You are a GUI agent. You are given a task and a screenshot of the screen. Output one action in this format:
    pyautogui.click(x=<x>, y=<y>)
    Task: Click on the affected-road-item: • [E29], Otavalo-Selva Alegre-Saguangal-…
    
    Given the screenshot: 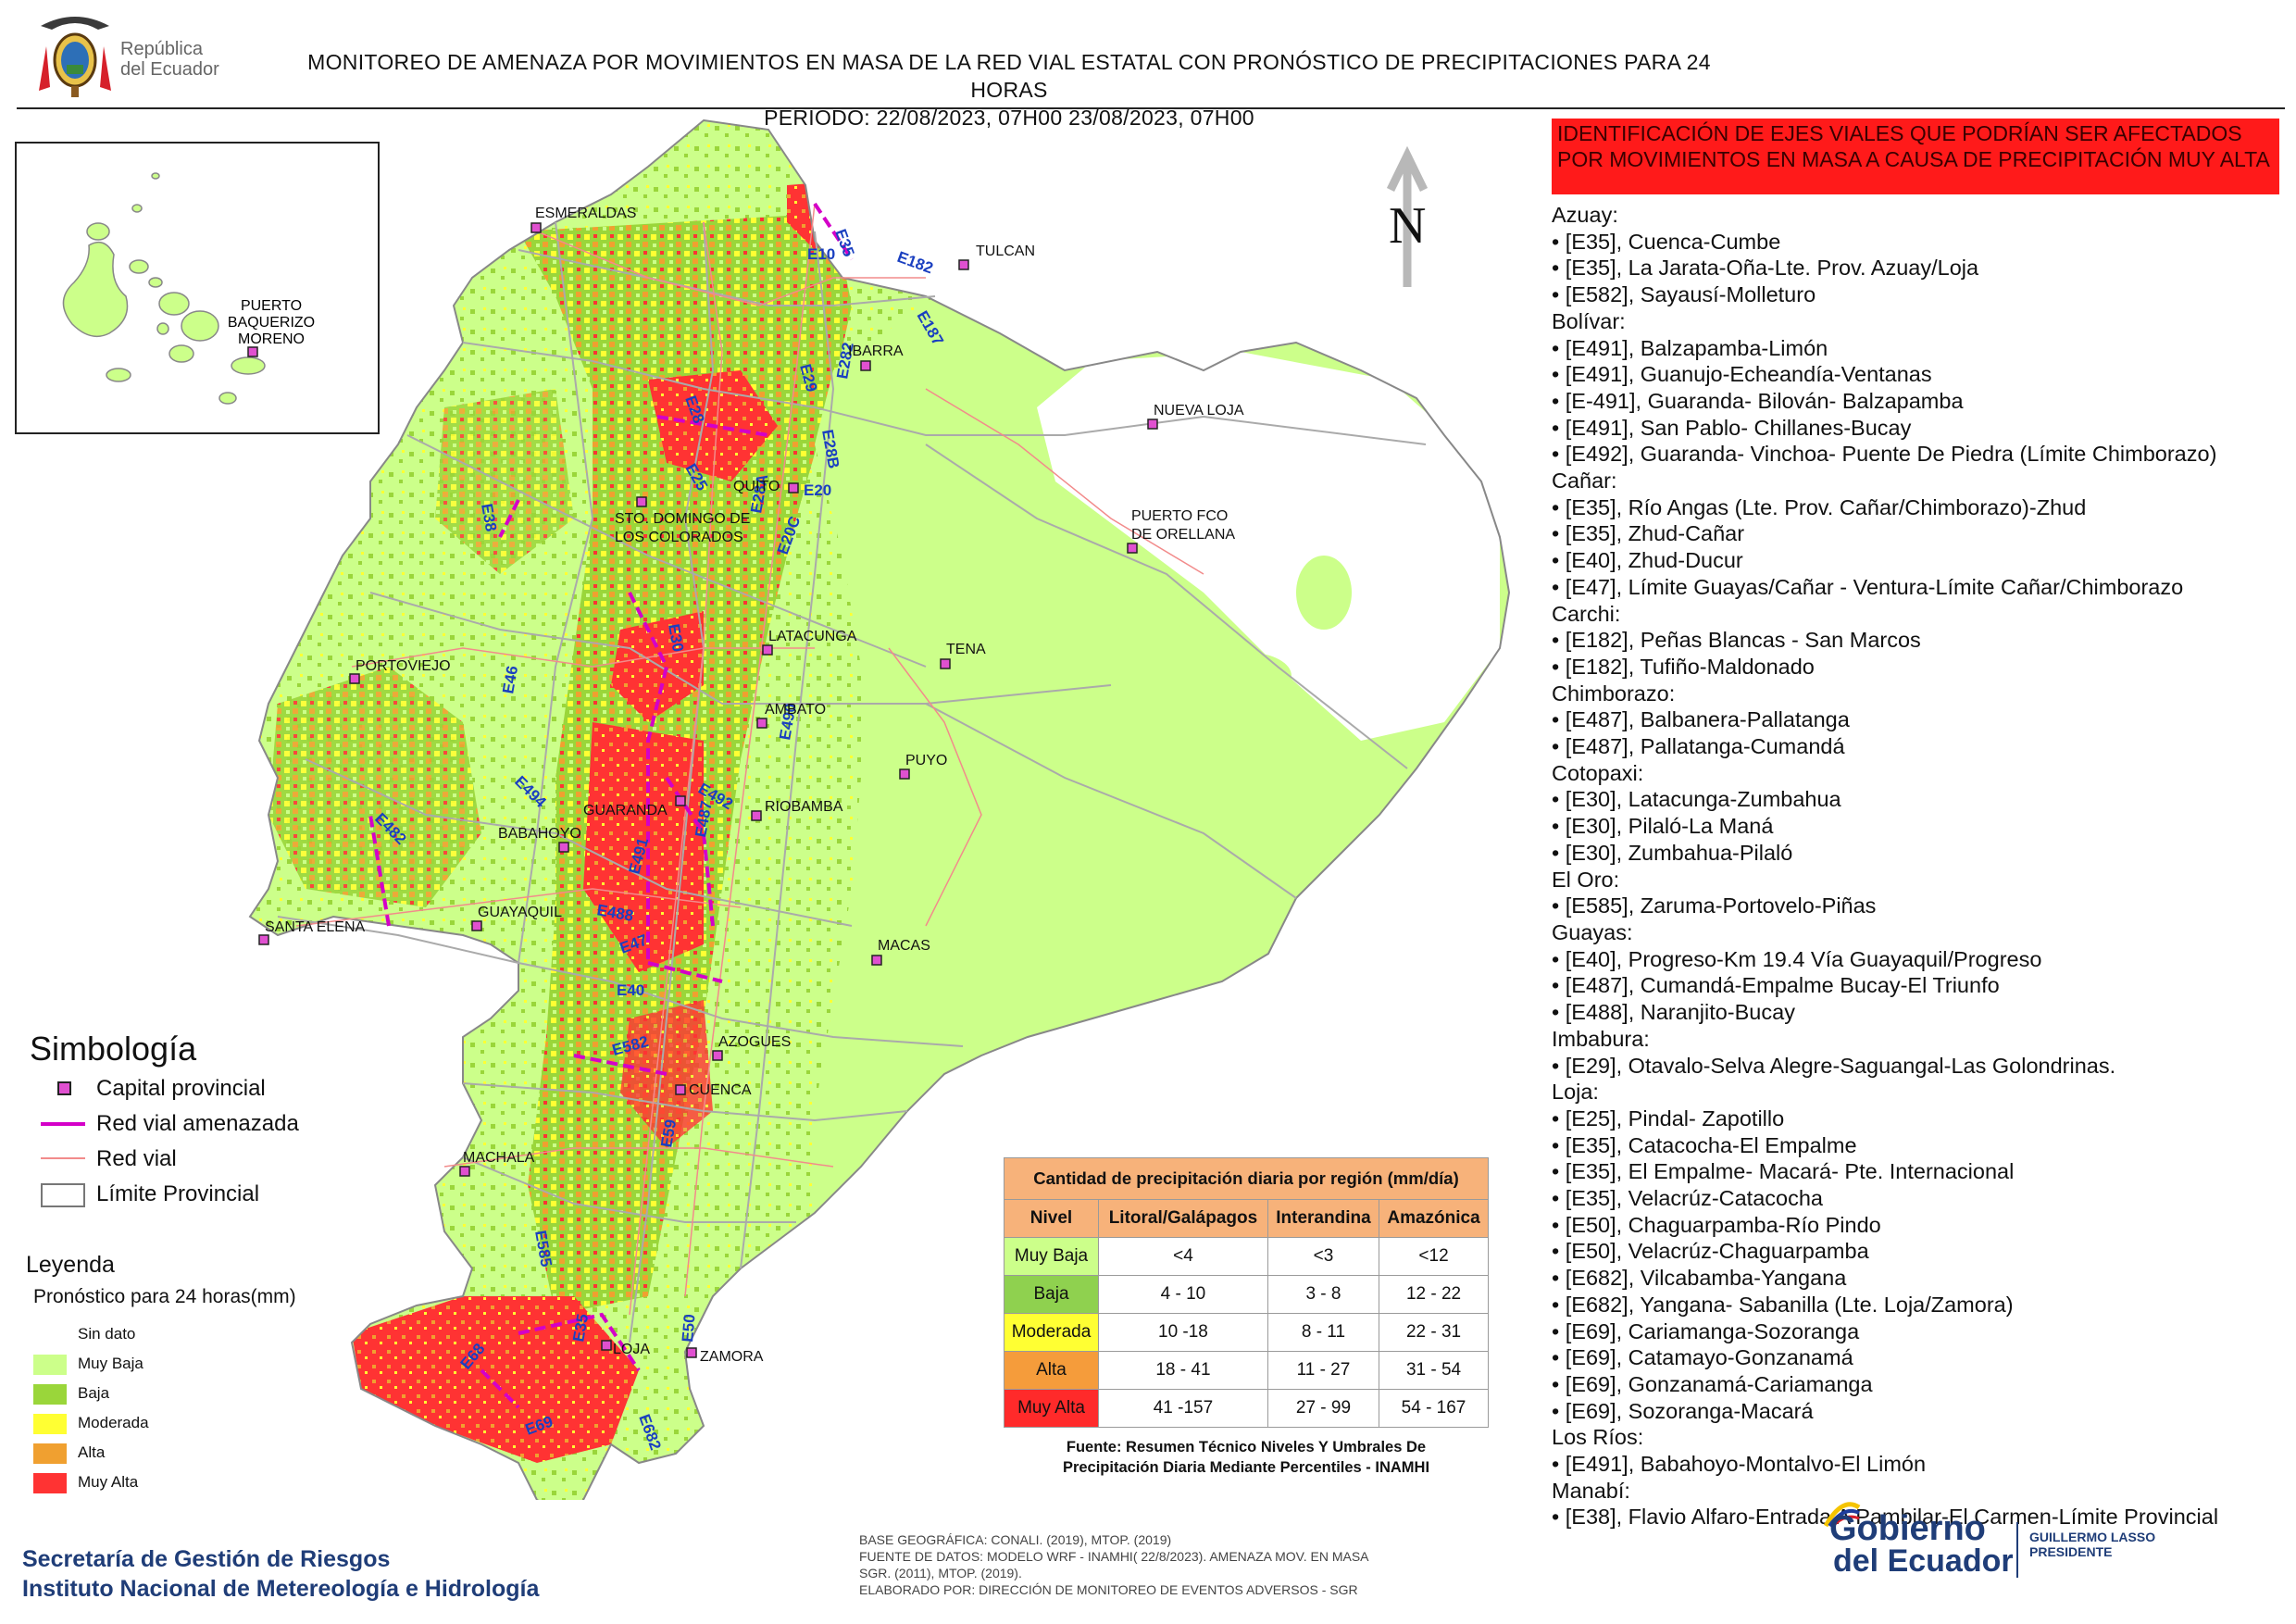 What is the action you would take?
    pyautogui.click(x=1917, y=1066)
    